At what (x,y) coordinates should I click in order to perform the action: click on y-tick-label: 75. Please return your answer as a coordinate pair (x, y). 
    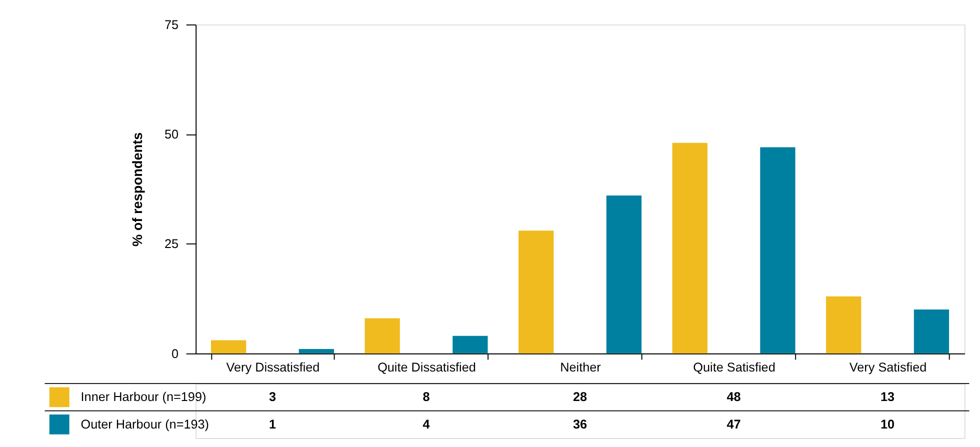
    Looking at the image, I should click on (171, 25).